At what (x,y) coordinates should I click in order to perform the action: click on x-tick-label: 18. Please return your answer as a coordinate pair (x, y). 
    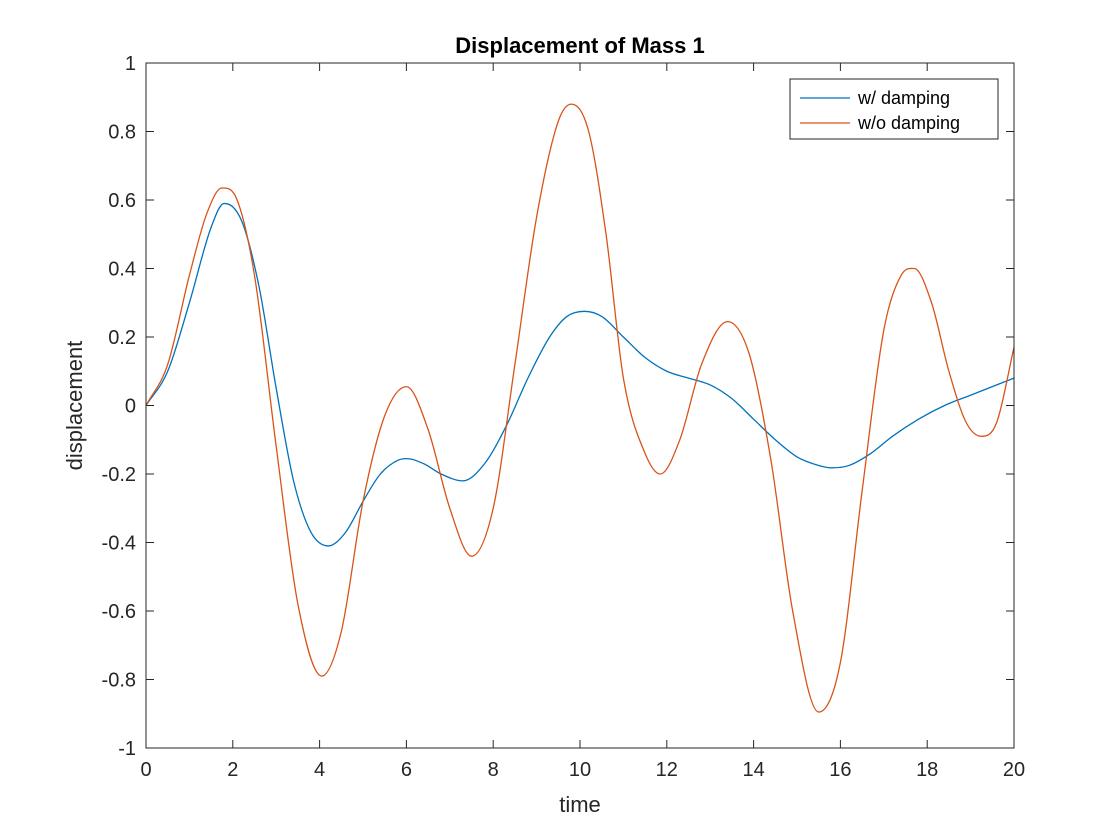
    Looking at the image, I should click on (927, 770).